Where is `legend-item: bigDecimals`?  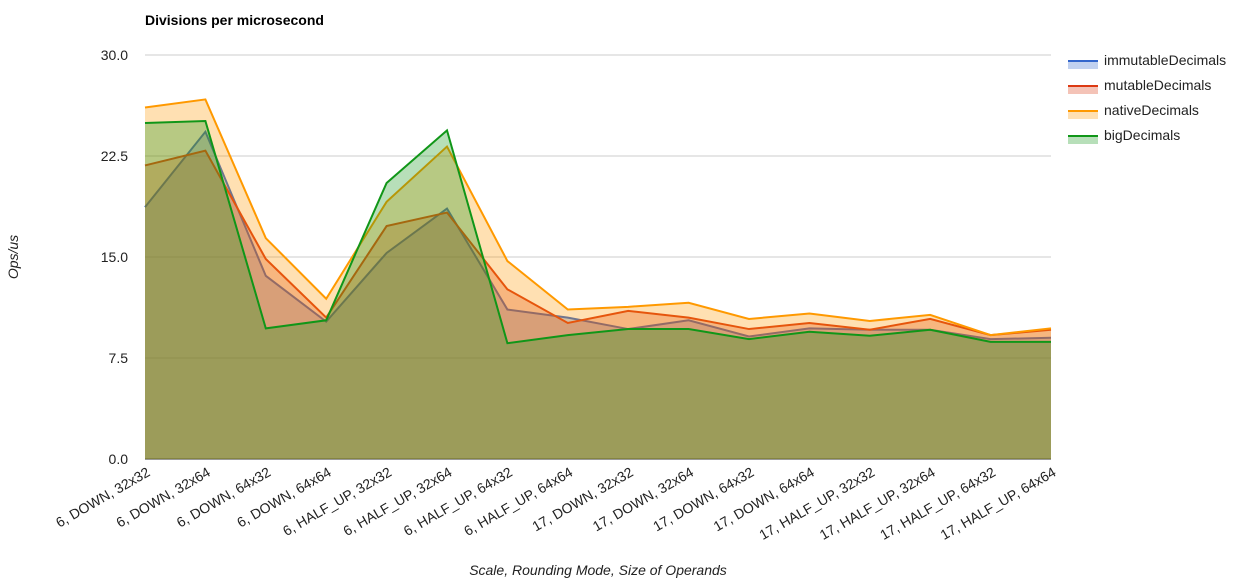
legend-item: bigDecimals is located at coordinates (1124, 135).